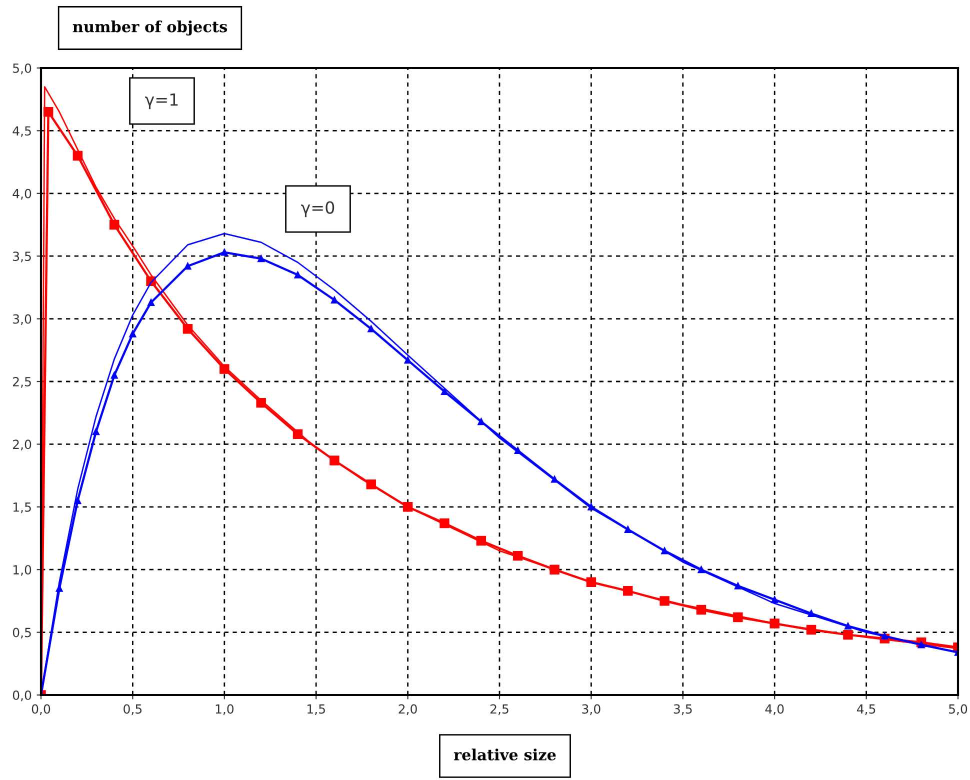 The height and width of the screenshot is (780, 970). I want to click on y-tick-label: 3,5, so click(22, 257).